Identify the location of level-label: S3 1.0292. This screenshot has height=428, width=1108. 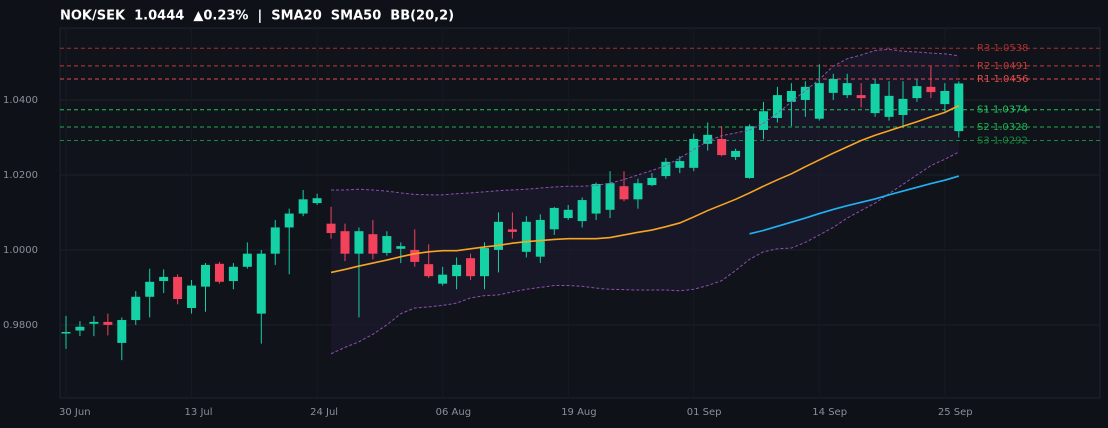
(1002, 140).